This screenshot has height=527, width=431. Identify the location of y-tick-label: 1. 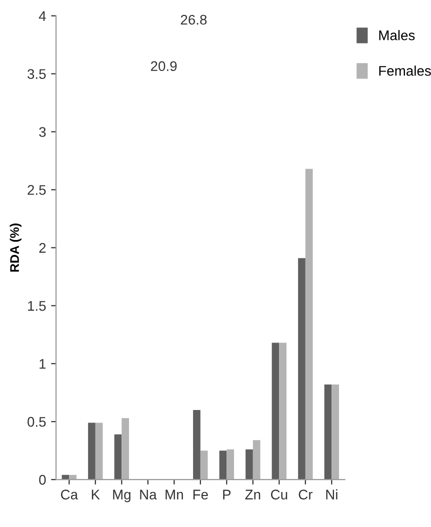
(43, 364).